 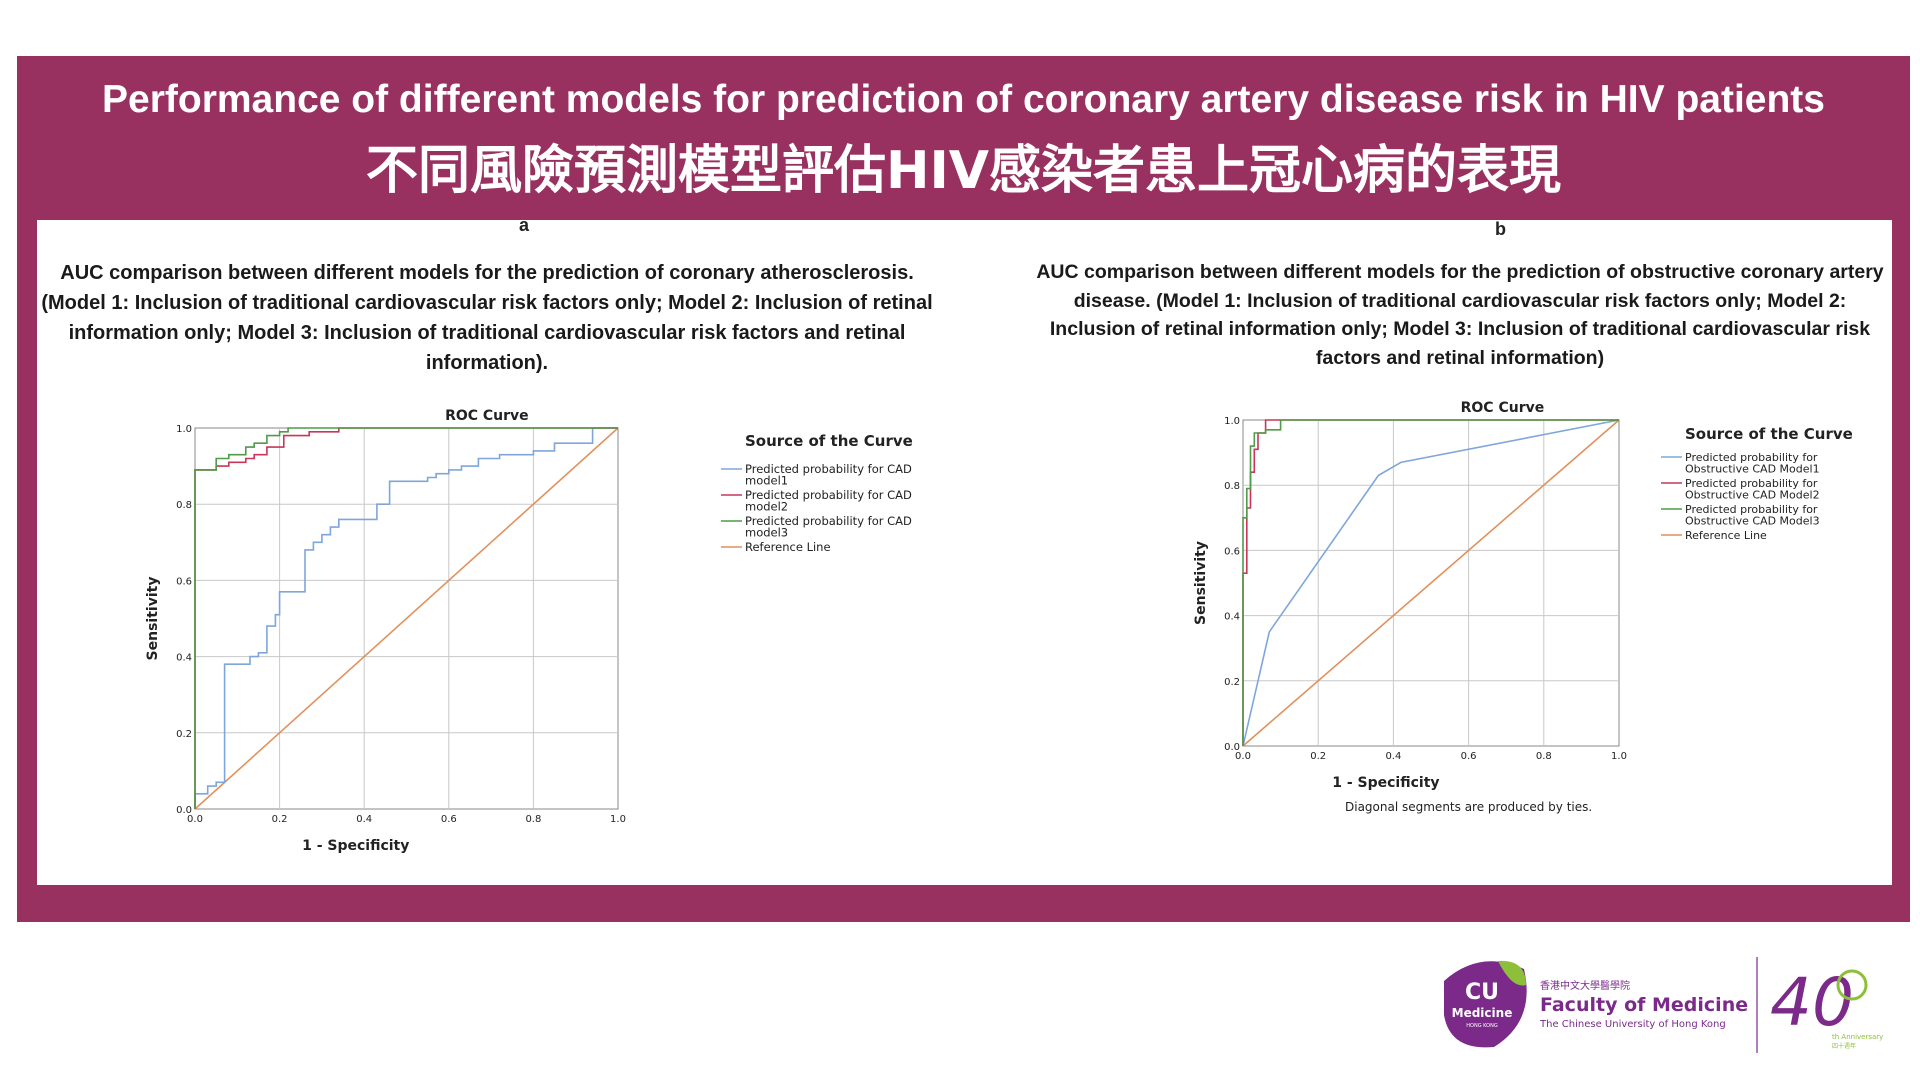 I want to click on title-chinese: 不同風險預測模型評估HIV感染者患上冠心病的表現, so click(x=963, y=171).